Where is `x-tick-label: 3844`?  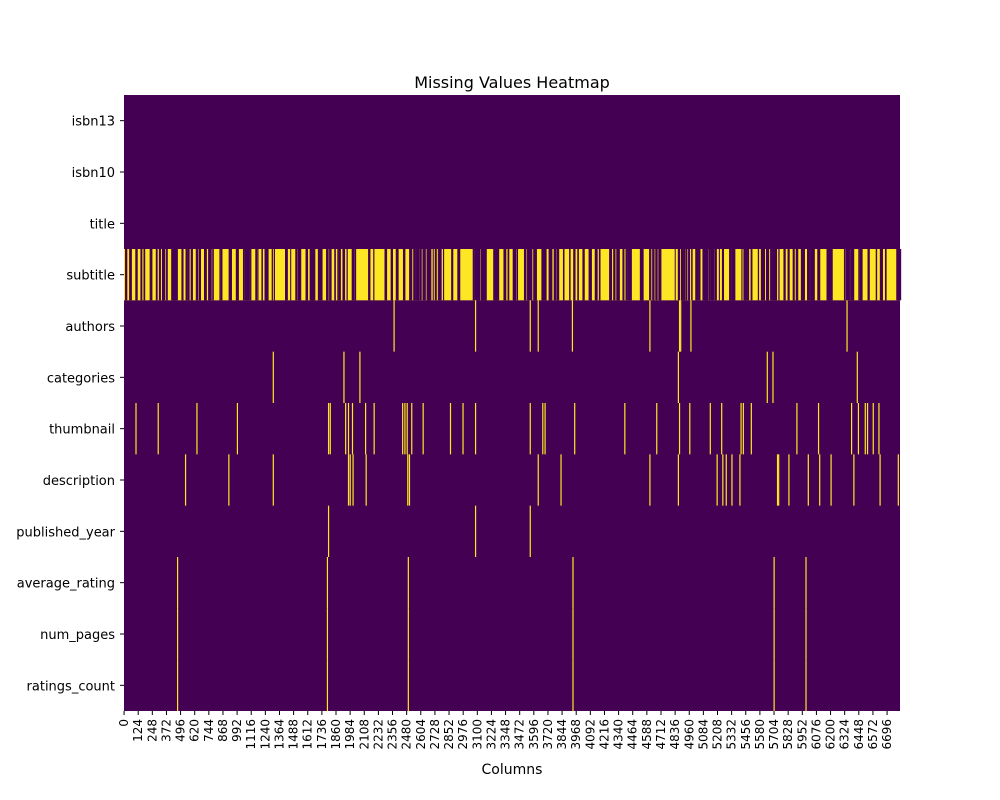
x-tick-label: 3844 is located at coordinates (562, 734).